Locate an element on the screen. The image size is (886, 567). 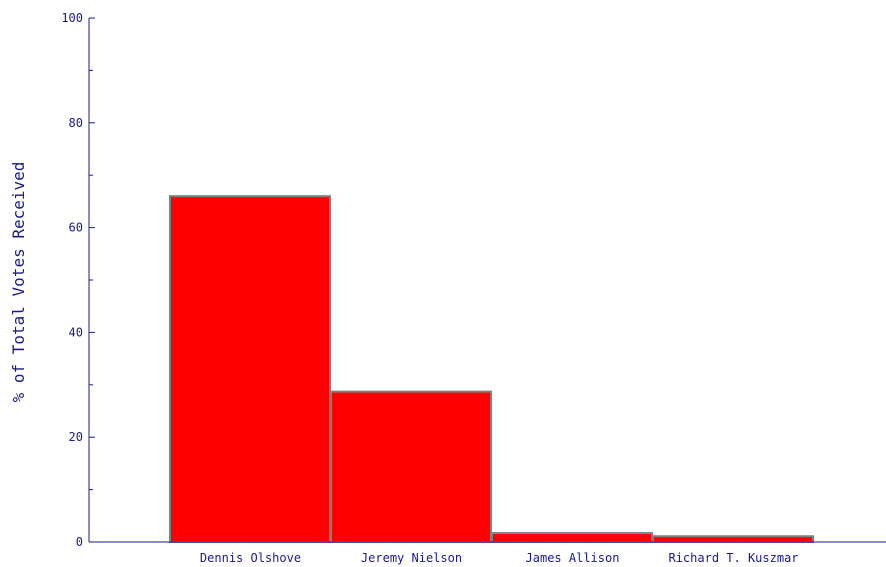
x-tick-label: James Allison is located at coordinates (573, 558).